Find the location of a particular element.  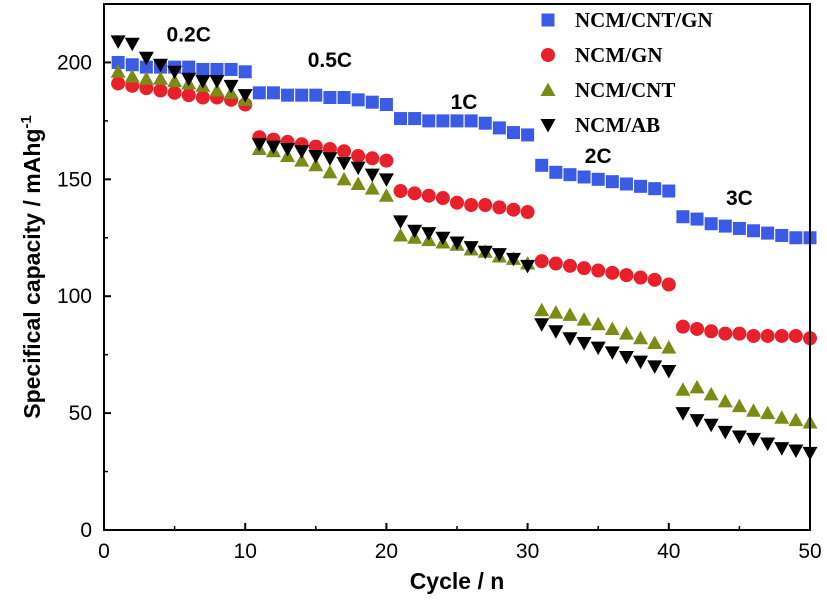

y-axis-title-superscript: -1 is located at coordinates (26, 121).